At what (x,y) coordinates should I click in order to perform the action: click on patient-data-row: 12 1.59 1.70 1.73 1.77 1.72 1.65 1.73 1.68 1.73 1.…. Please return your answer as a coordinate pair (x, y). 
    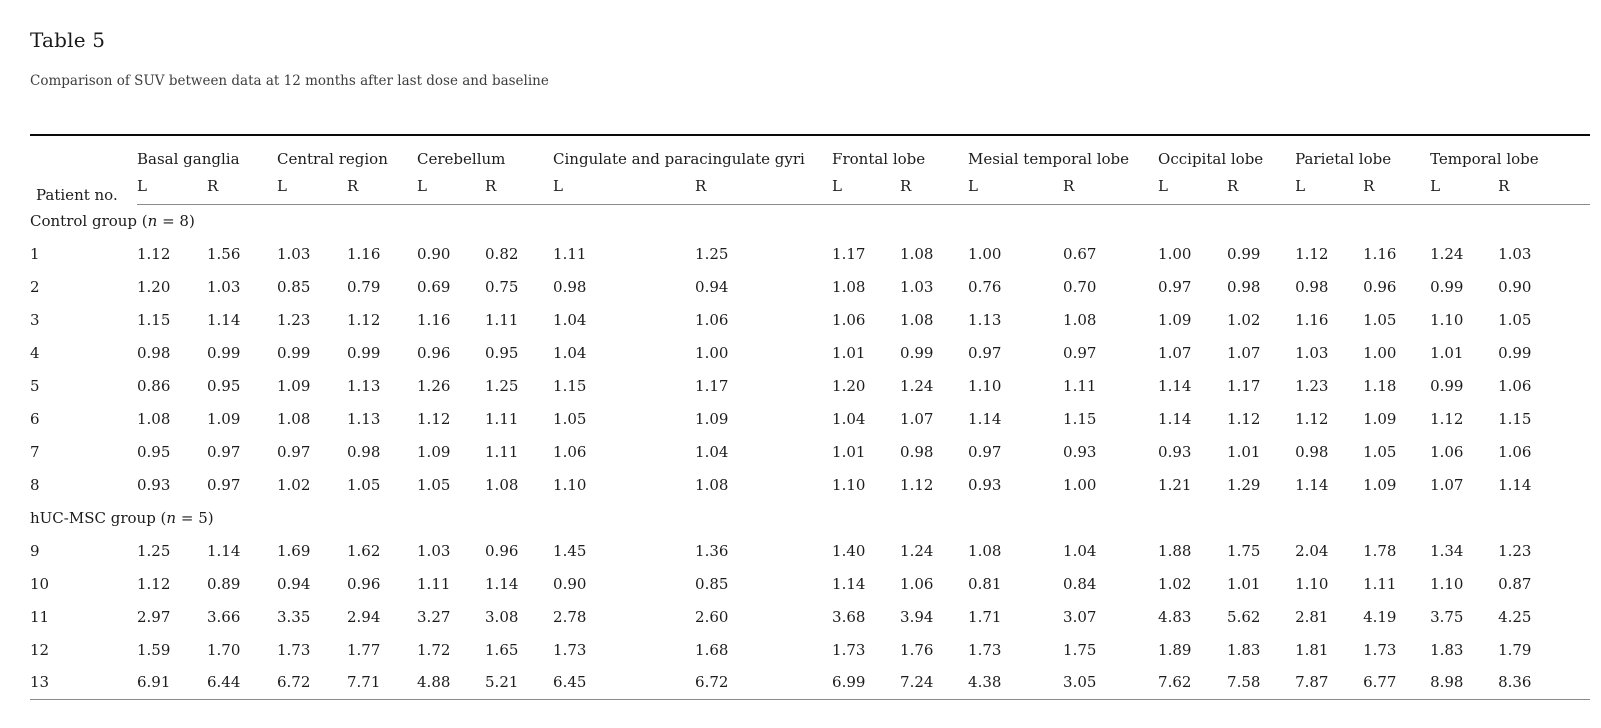
    Looking at the image, I should click on (810, 649).